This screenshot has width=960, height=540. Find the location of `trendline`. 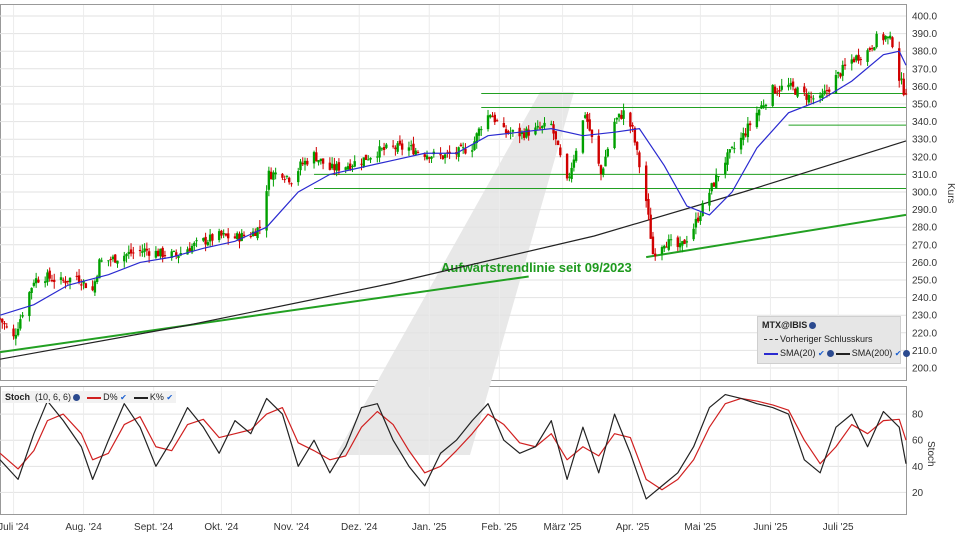

trendline is located at coordinates (264, 314).